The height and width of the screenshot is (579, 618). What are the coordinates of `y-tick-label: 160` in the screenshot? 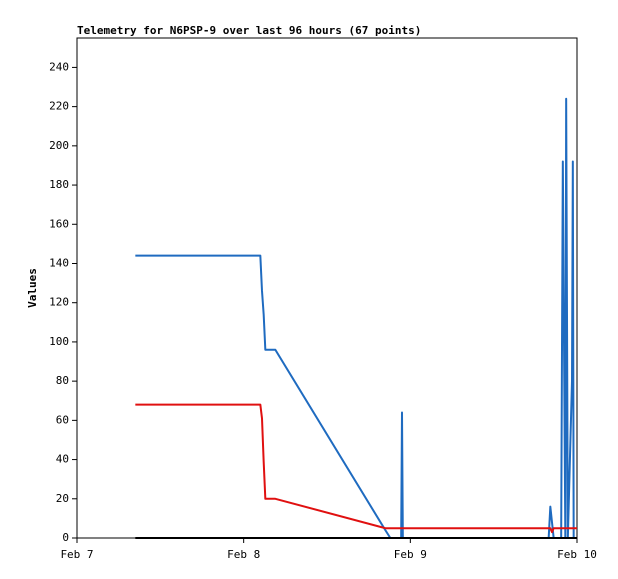 It's located at (59, 223).